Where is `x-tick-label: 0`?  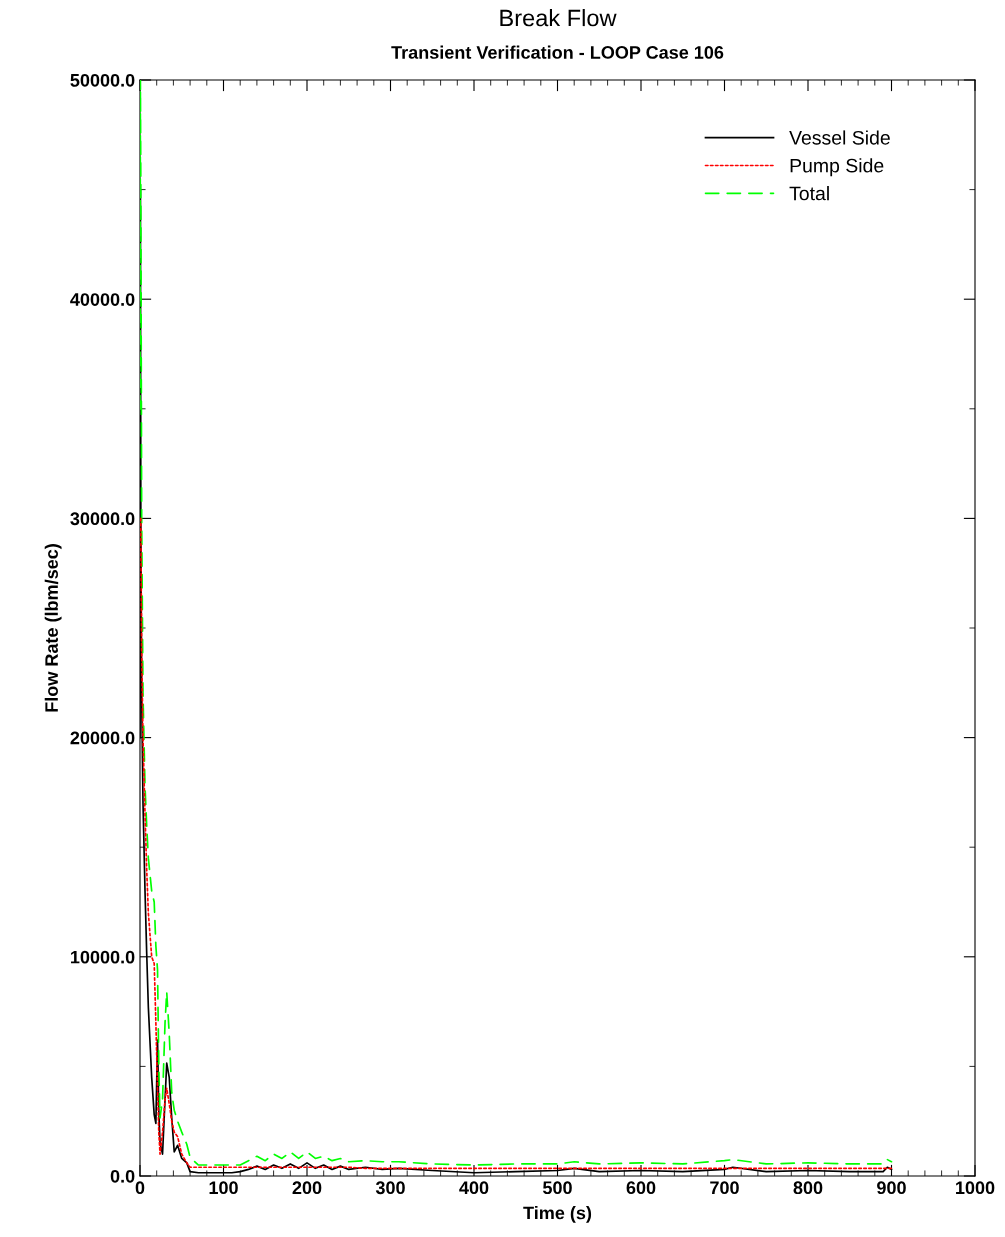
x-tick-label: 0 is located at coordinates (140, 1188).